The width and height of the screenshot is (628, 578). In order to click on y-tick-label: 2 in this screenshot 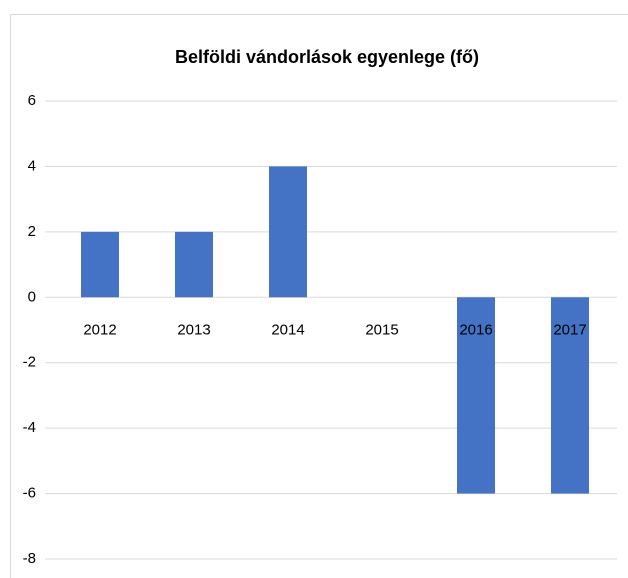, I will do `click(32, 231)`.